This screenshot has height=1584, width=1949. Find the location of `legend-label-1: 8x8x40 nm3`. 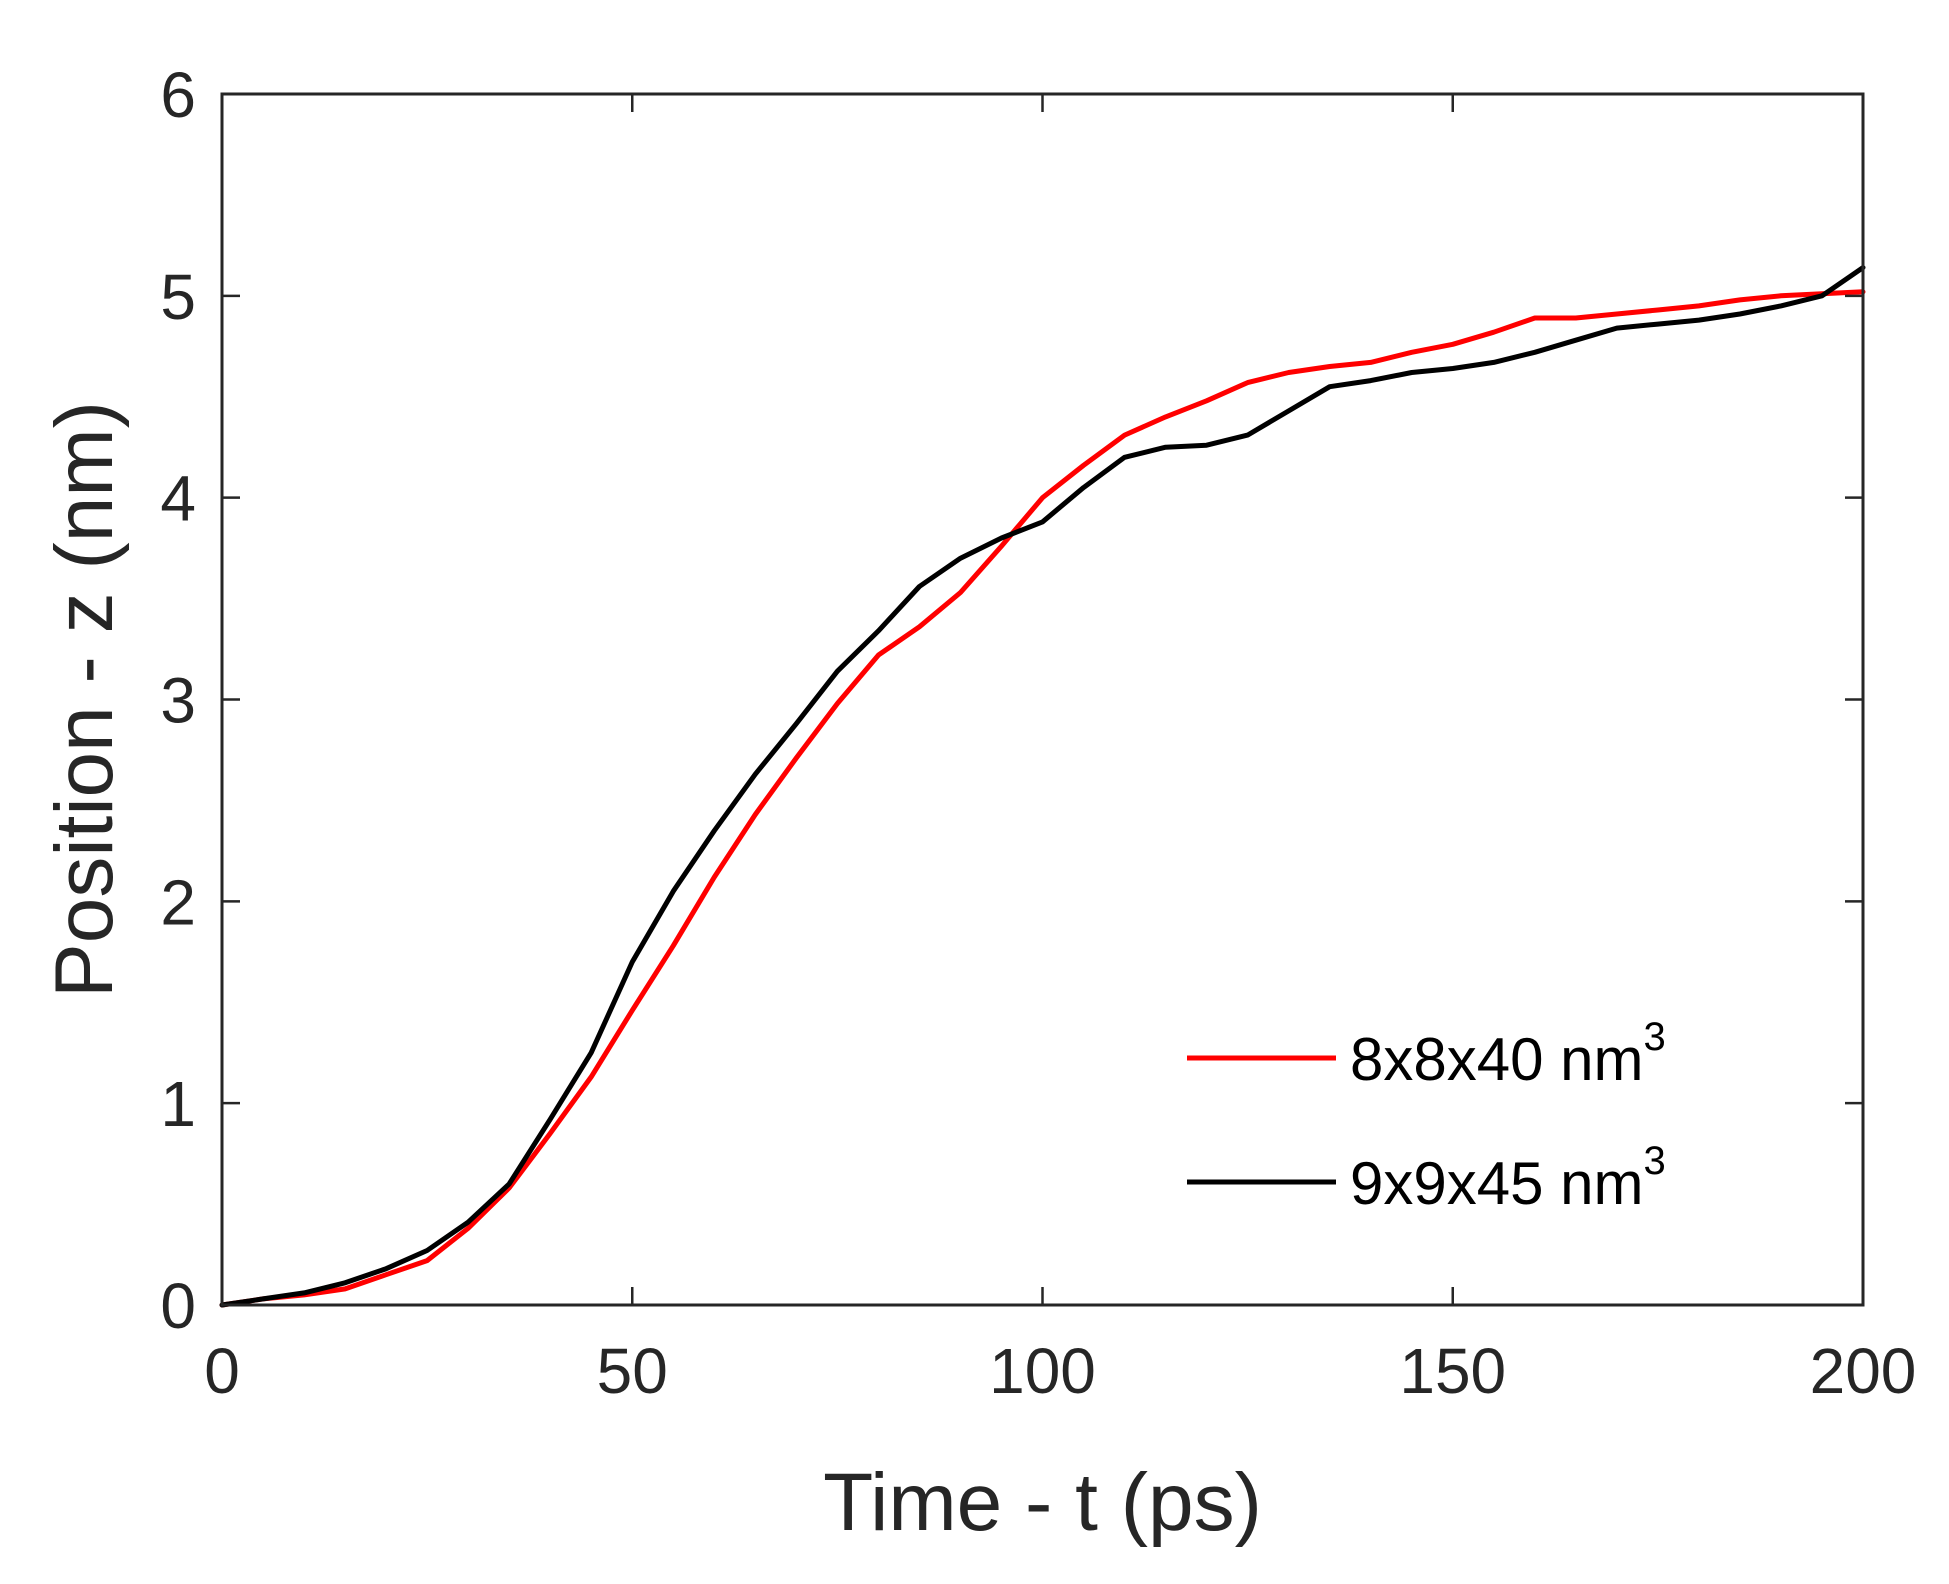

legend-label-1: 8x8x40 nm3 is located at coordinates (1508, 1054).